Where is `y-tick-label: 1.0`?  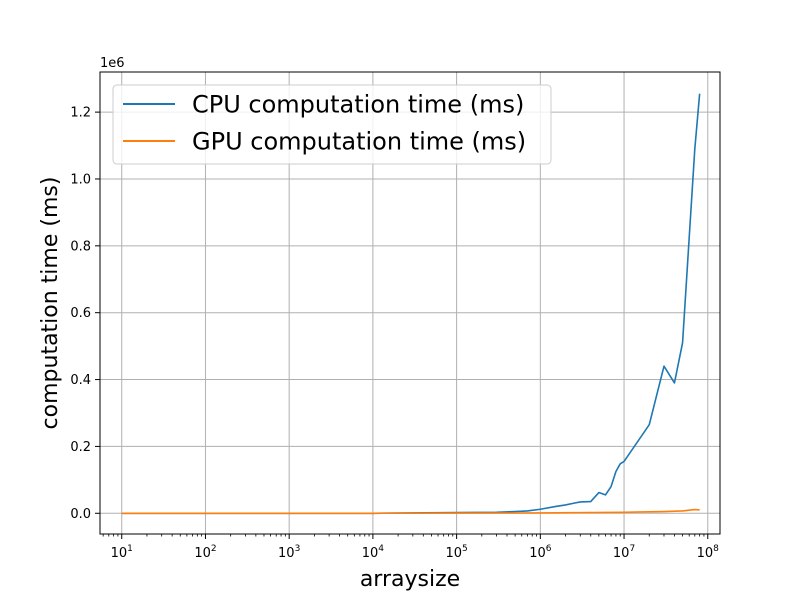
y-tick-label: 1.0 is located at coordinates (80, 179).